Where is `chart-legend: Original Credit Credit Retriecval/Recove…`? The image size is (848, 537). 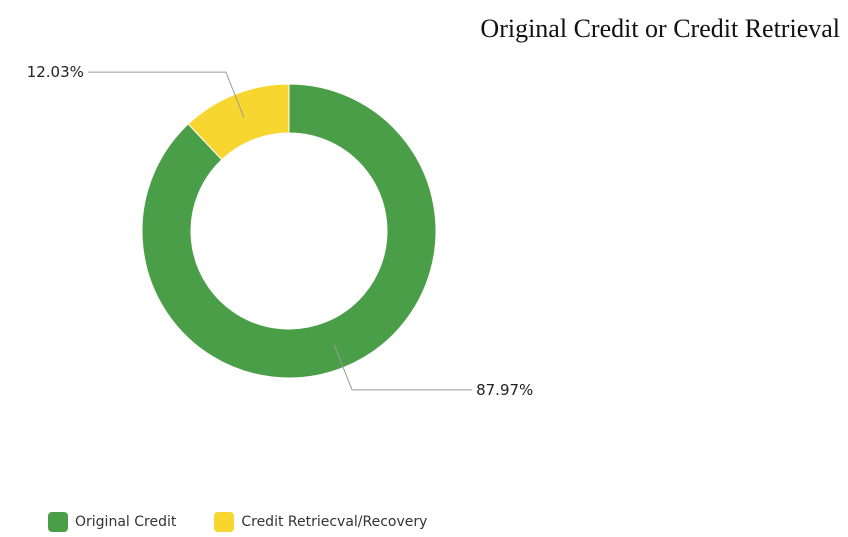
chart-legend: Original Credit Credit Retriecval/Recove… is located at coordinates (256, 522).